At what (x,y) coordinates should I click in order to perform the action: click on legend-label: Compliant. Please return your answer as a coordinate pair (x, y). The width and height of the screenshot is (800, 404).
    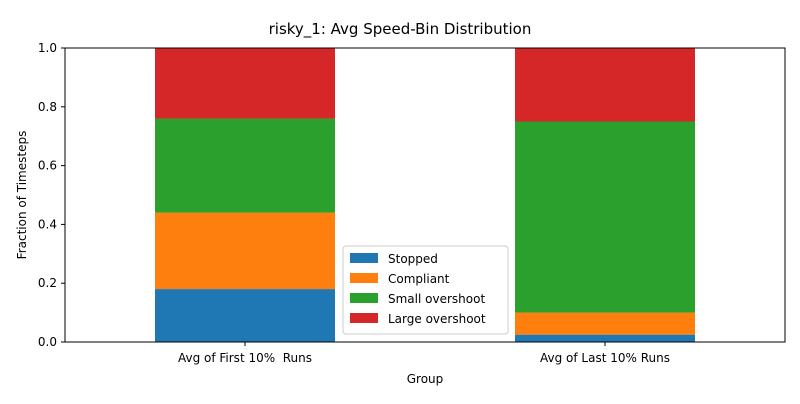
    Looking at the image, I should click on (419, 279).